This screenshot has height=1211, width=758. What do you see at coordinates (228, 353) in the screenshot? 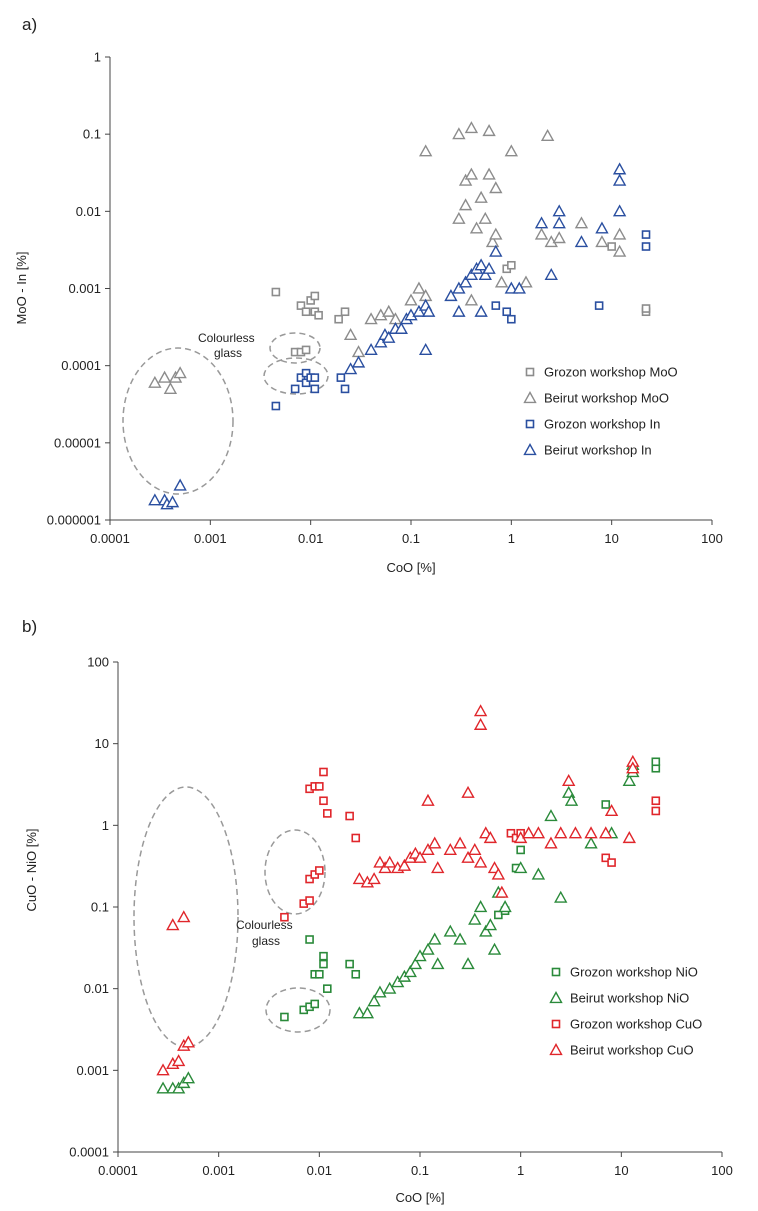
I see `plot-a-annotation-line2: glass` at bounding box center [228, 353].